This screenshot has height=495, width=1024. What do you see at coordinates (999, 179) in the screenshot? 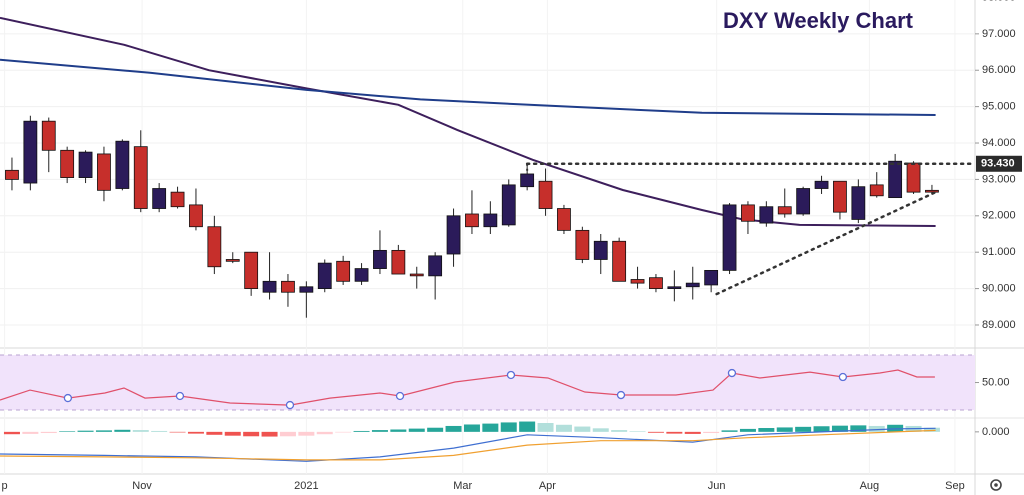
I see `y-tick-label: 93.000` at bounding box center [999, 179].